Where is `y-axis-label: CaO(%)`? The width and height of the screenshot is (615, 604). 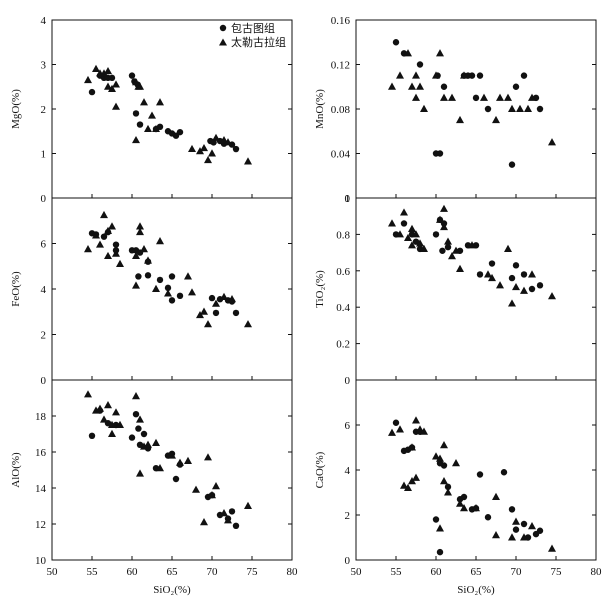 y-axis-label: CaO(%) is located at coordinates (320, 469).